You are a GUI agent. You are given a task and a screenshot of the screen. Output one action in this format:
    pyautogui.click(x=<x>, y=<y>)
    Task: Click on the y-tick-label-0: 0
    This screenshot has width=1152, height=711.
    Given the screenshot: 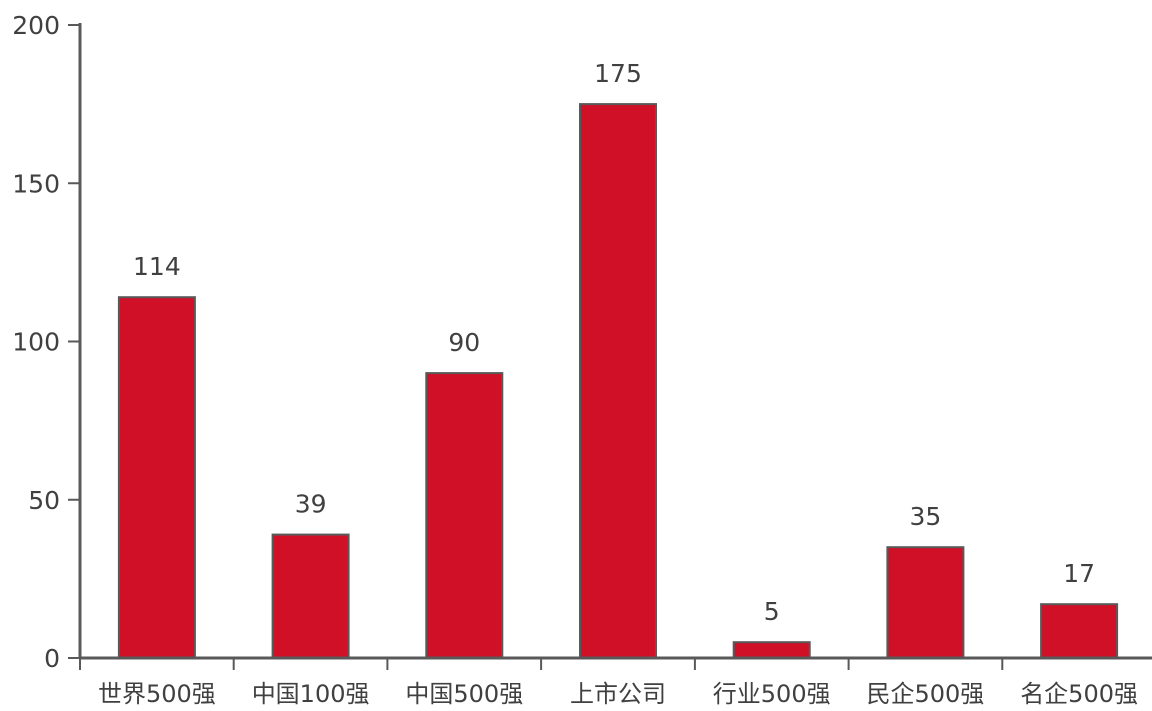 What is the action you would take?
    pyautogui.click(x=52, y=658)
    